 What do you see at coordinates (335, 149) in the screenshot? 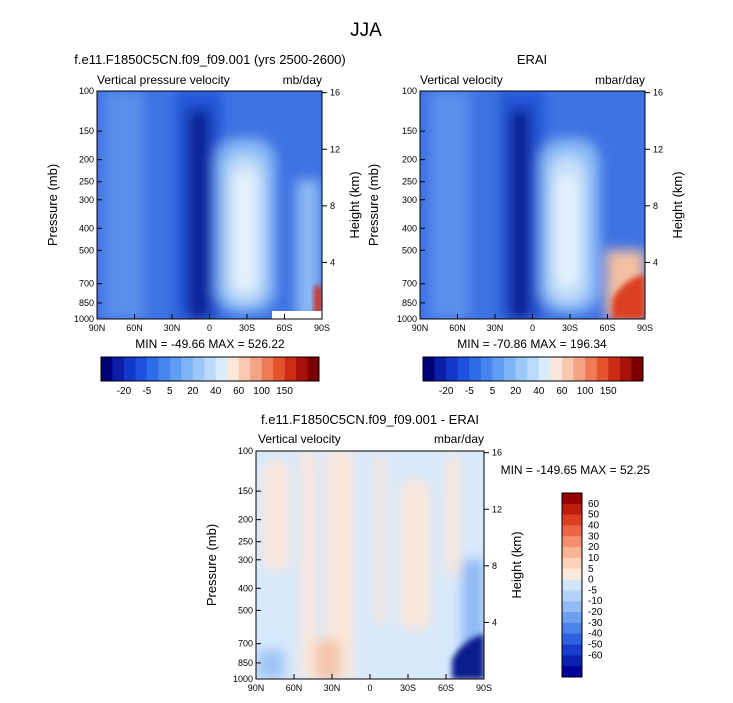
I see `height-tick-label: 12` at bounding box center [335, 149].